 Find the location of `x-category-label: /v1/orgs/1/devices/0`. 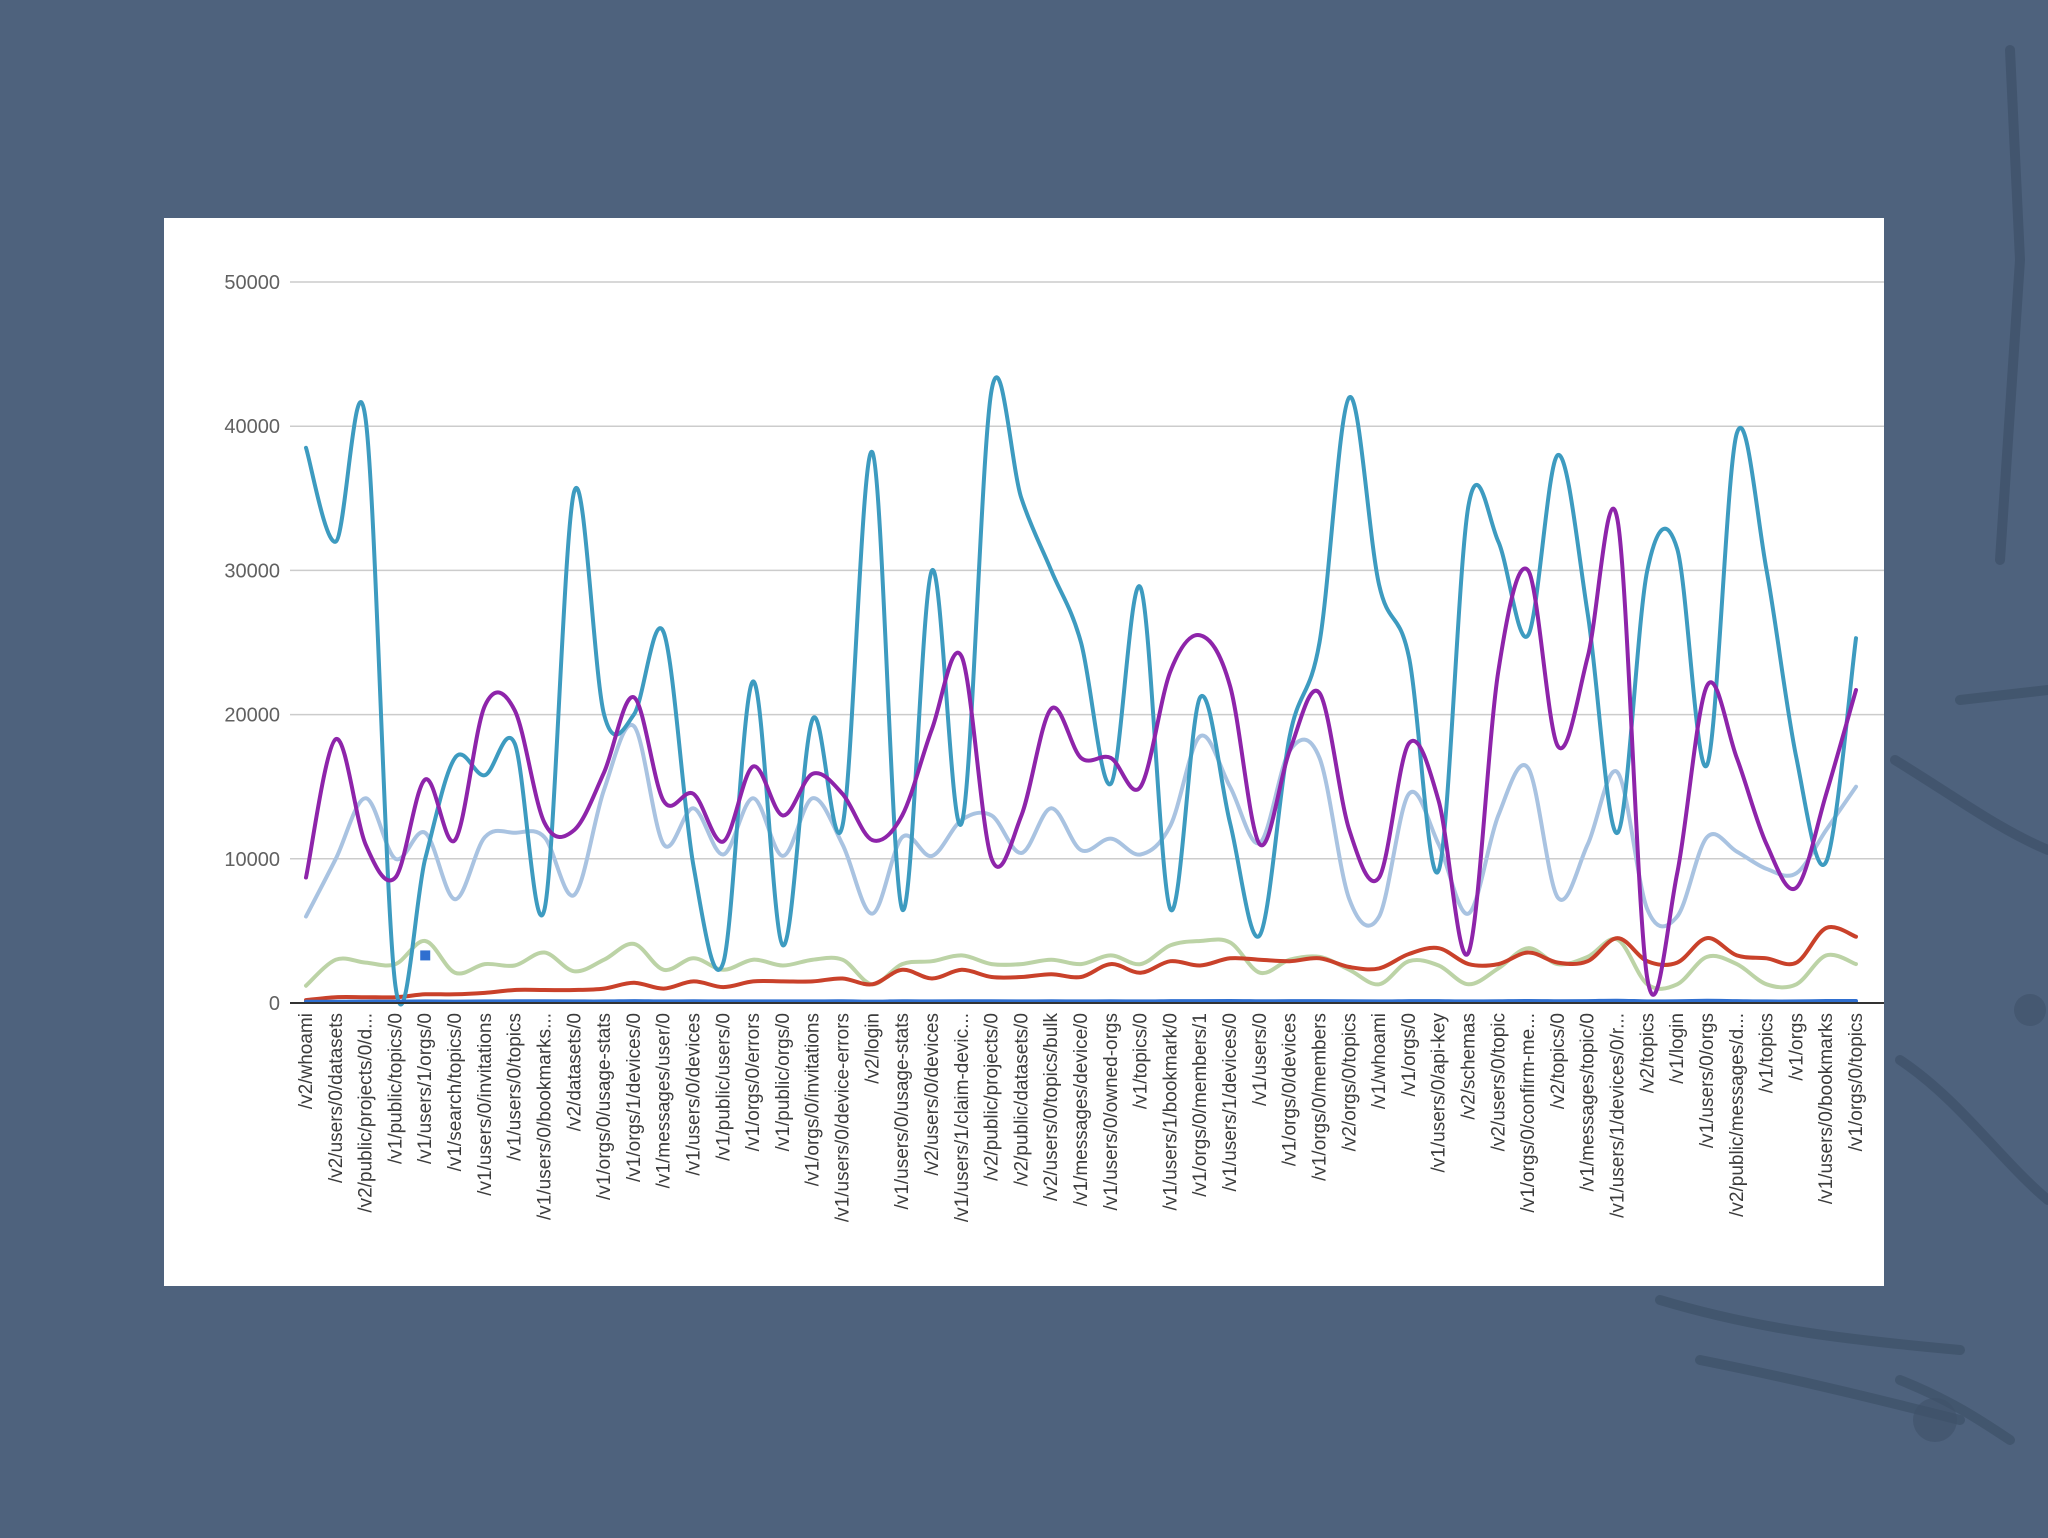

x-category-label: /v1/orgs/1/devices/0 is located at coordinates (634, 1097).